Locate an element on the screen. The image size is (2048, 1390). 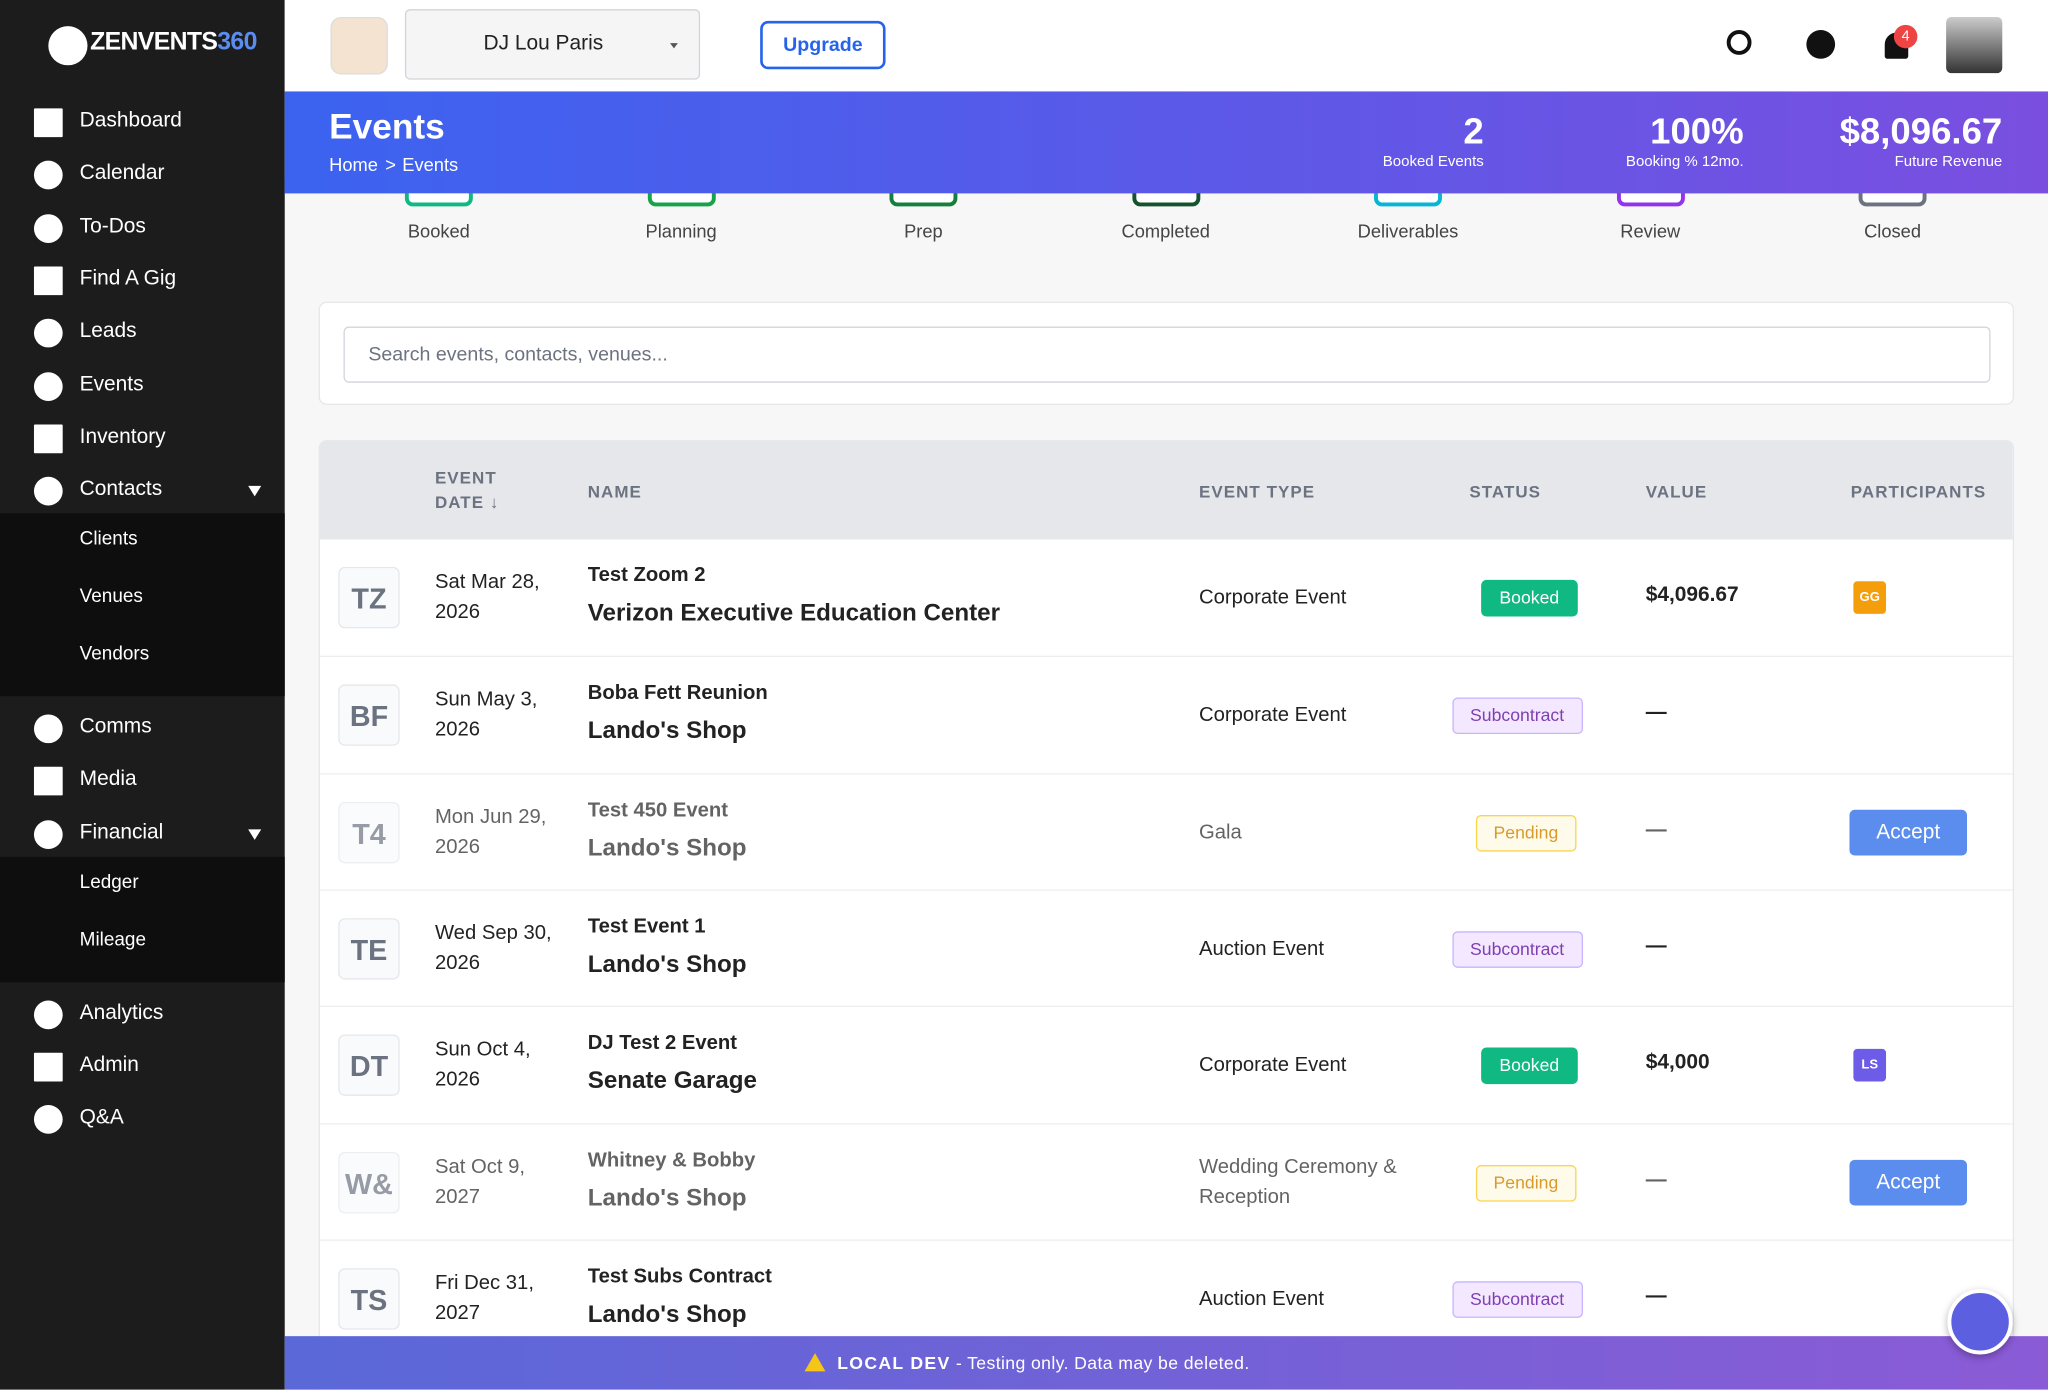
submenu is located at coordinates (142, 919).